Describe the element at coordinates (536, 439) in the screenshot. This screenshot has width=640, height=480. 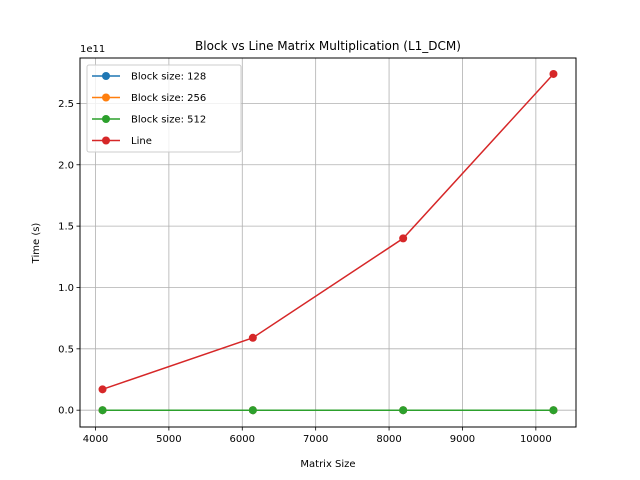
I see `x-tick-label: 10000` at that location.